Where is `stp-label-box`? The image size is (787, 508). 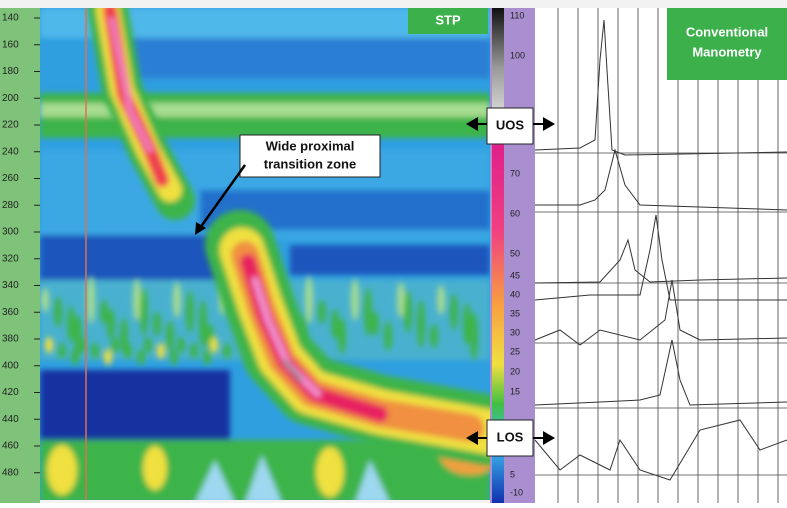
stp-label-box is located at coordinates (448, 21).